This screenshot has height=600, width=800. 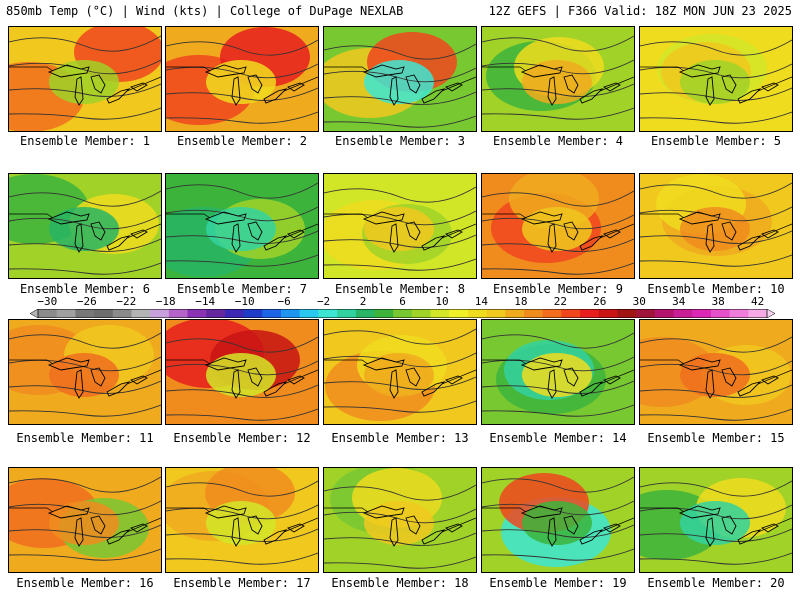 What do you see at coordinates (560, 301) in the screenshot?
I see `colorbar-tick-label: 22` at bounding box center [560, 301].